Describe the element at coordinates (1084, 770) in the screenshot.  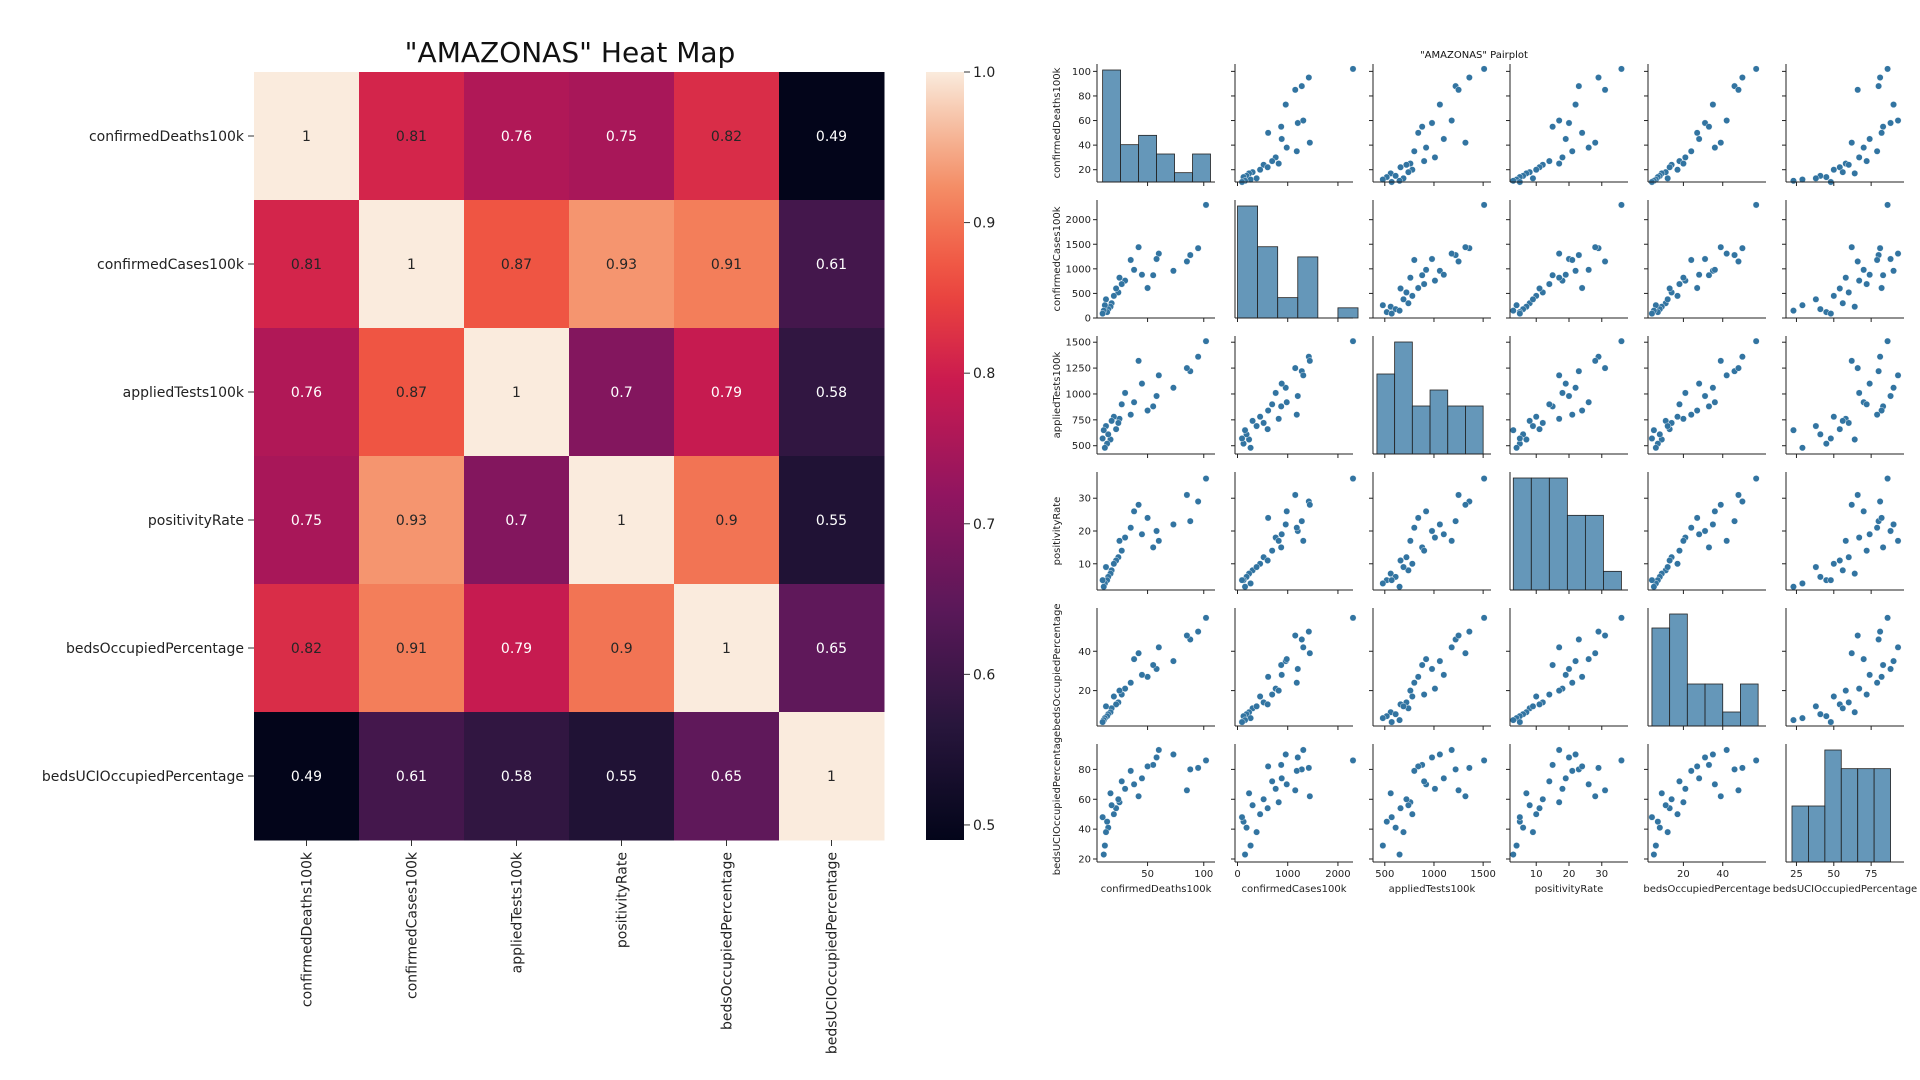
I see `pair-y-tick-label: 80` at that location.